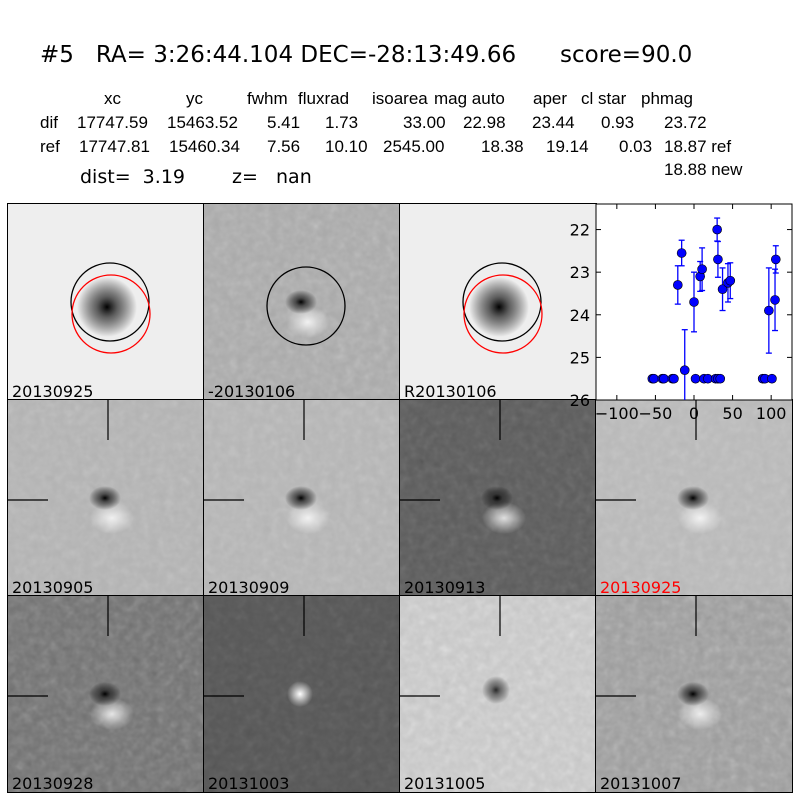 This screenshot has width=800, height=800. I want to click on image-stamp: 20130909, so click(302, 498).